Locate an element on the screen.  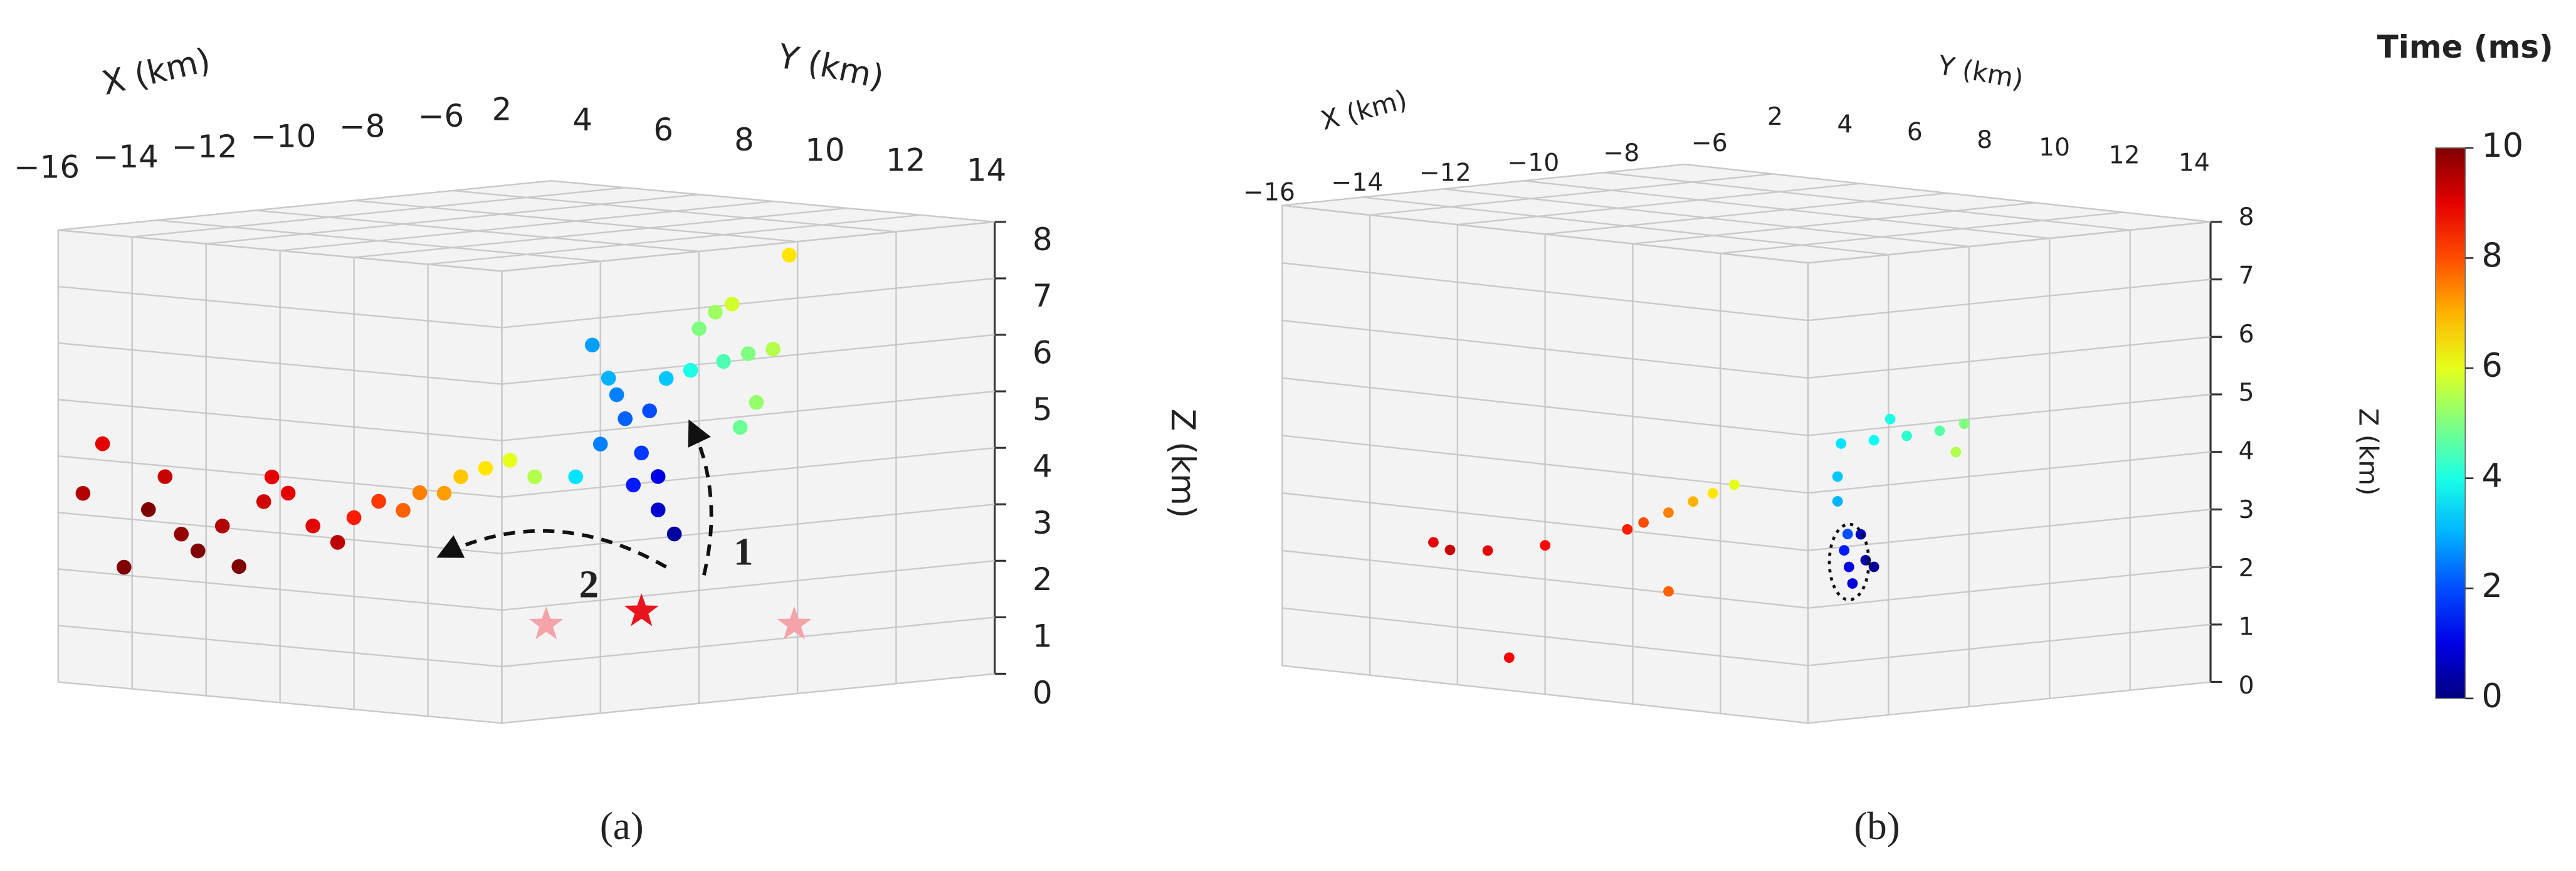
colorbar-tick-label: 6 is located at coordinates (2491, 366).